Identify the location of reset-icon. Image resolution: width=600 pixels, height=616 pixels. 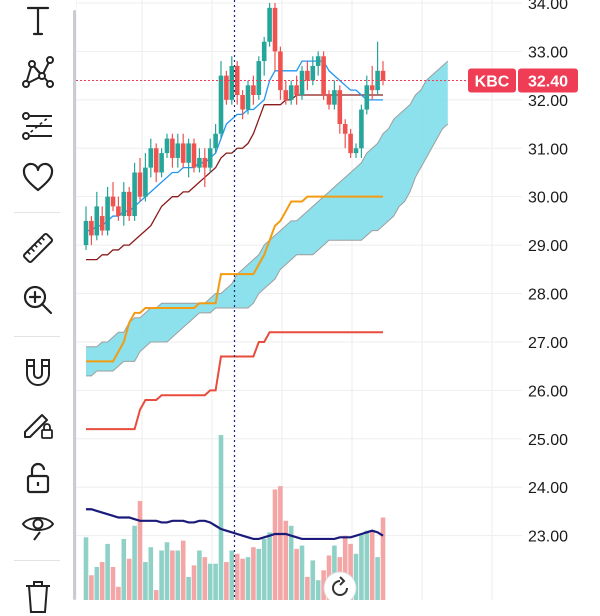
(340, 588).